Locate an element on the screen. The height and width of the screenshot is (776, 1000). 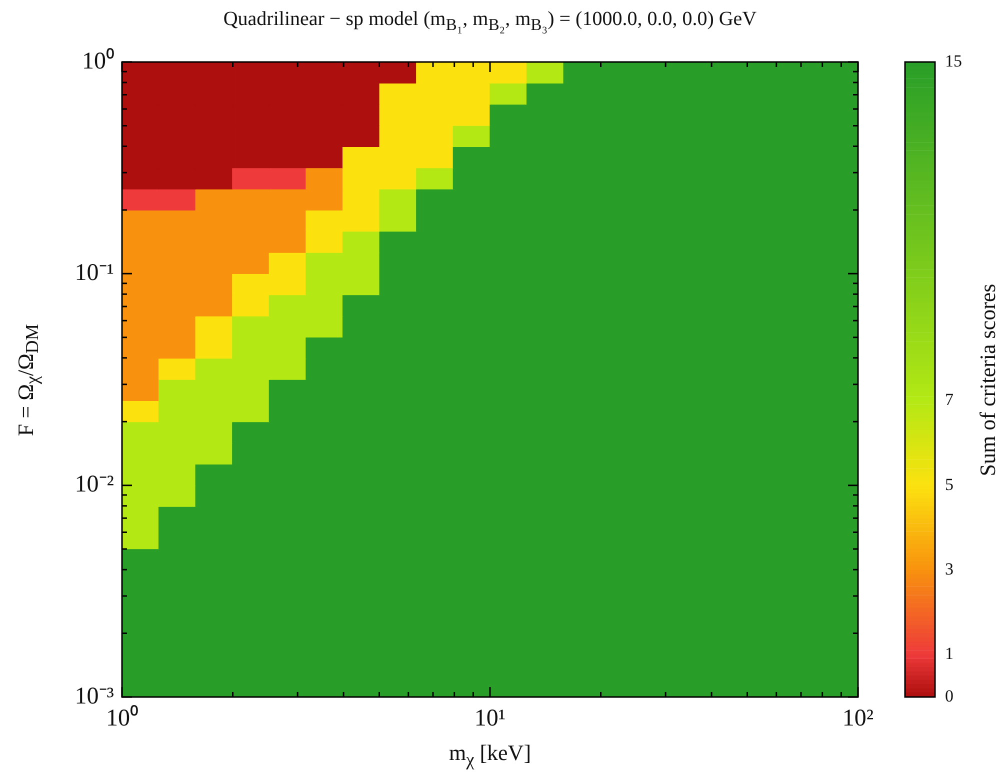
color-bar-label: 3 is located at coordinates (949, 568).